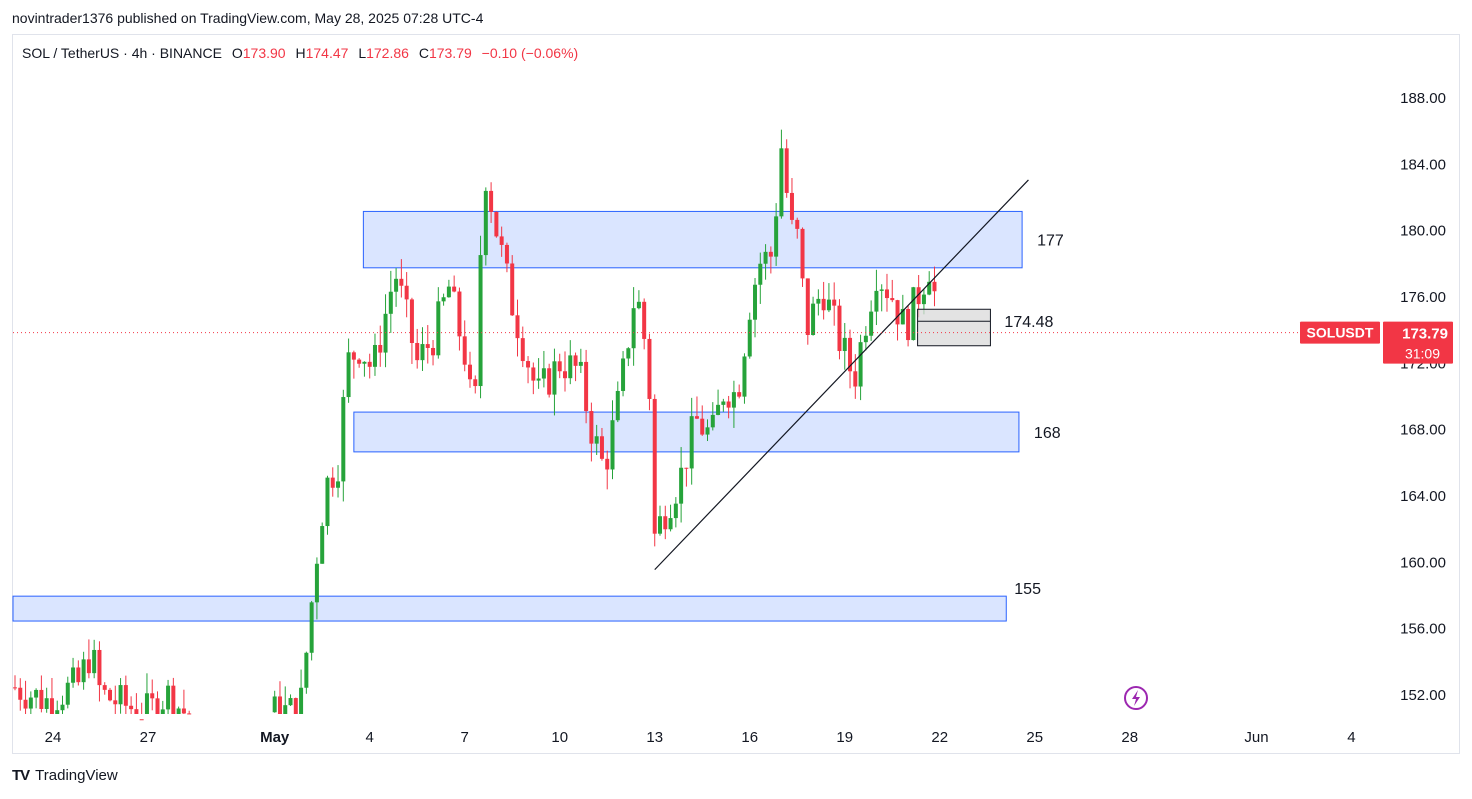  I want to click on zone-label: 168, so click(1047, 433).